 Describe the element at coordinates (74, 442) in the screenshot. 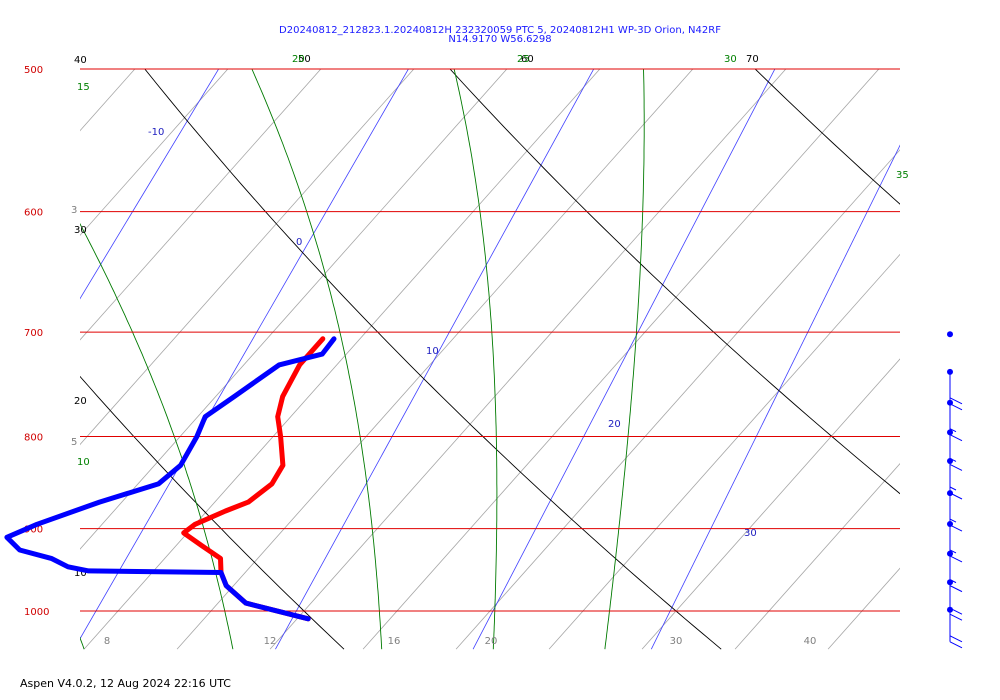

I see `mixing-ratio-label: 5` at that location.